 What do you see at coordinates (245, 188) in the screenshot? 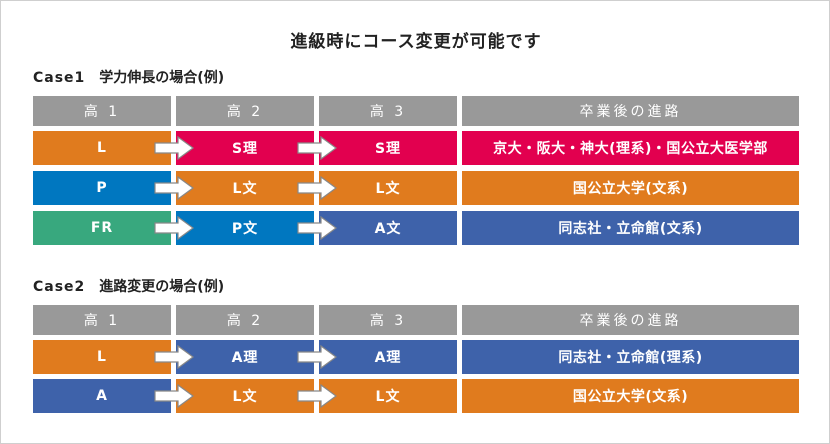
I see `case1-row2-grade2: L文` at bounding box center [245, 188].